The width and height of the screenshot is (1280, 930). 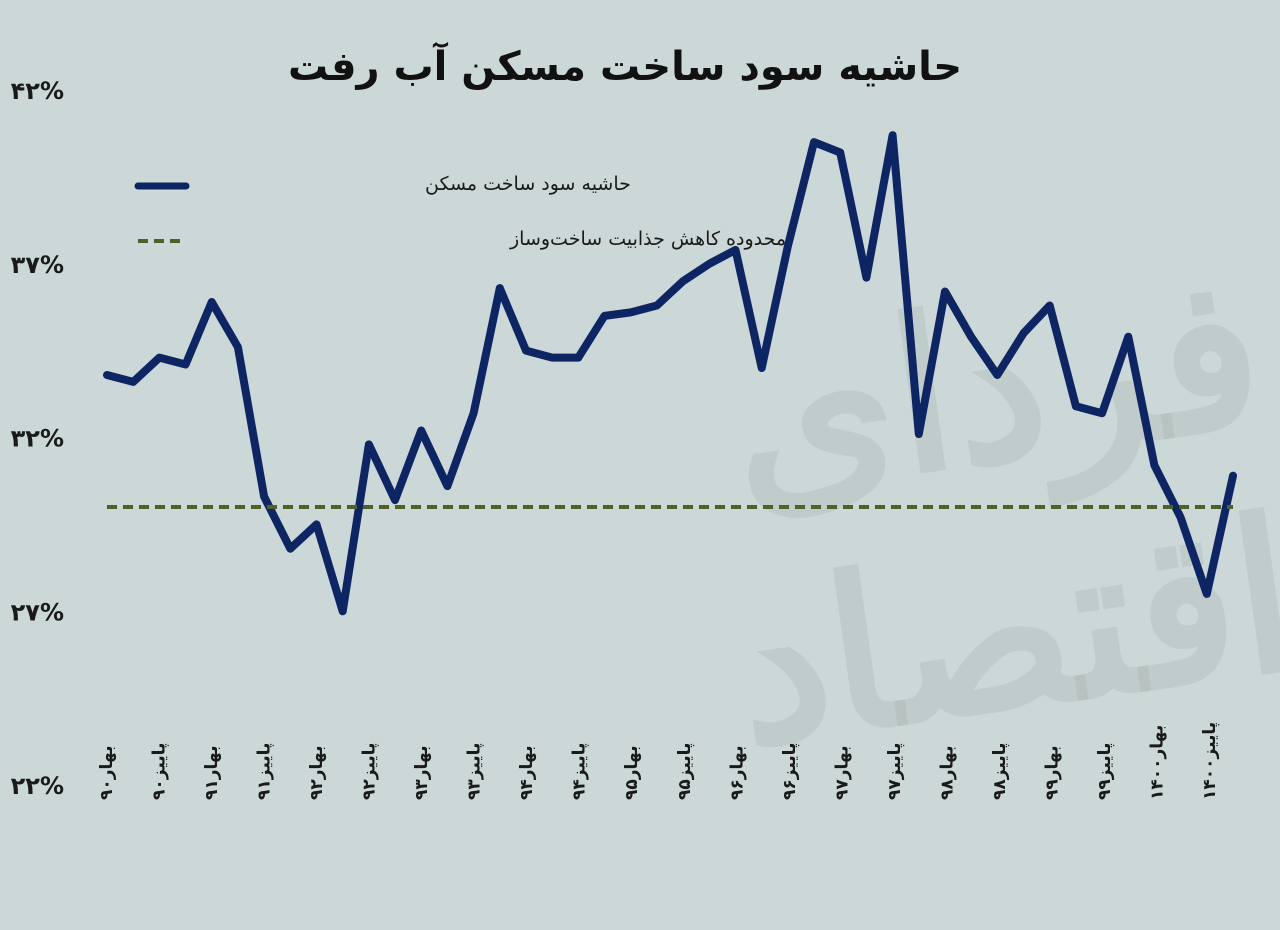 I want to click on x-tick-label: بهار۹۷, so click(x=842, y=772).